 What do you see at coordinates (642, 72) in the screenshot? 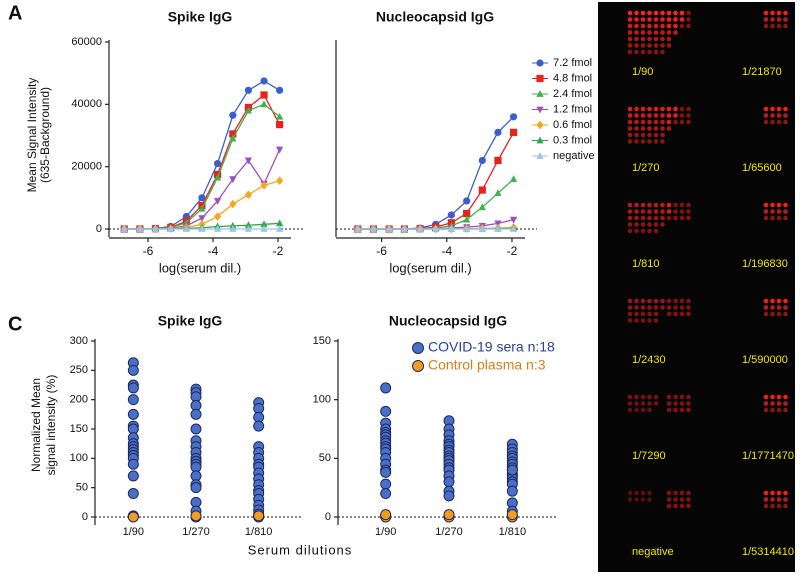
I see `dilution-label: 1/90` at bounding box center [642, 72].